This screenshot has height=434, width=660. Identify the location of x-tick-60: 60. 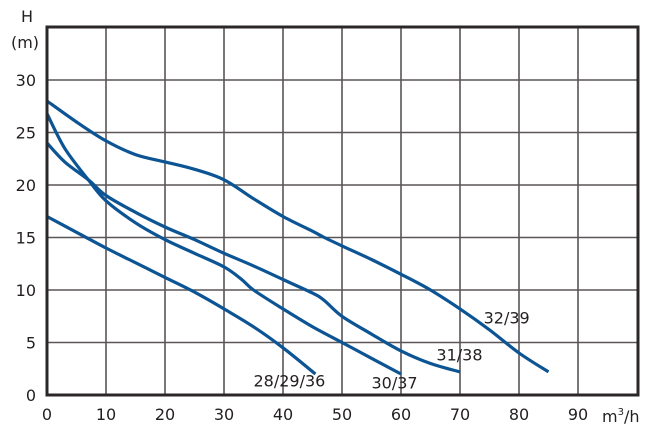
(401, 414).